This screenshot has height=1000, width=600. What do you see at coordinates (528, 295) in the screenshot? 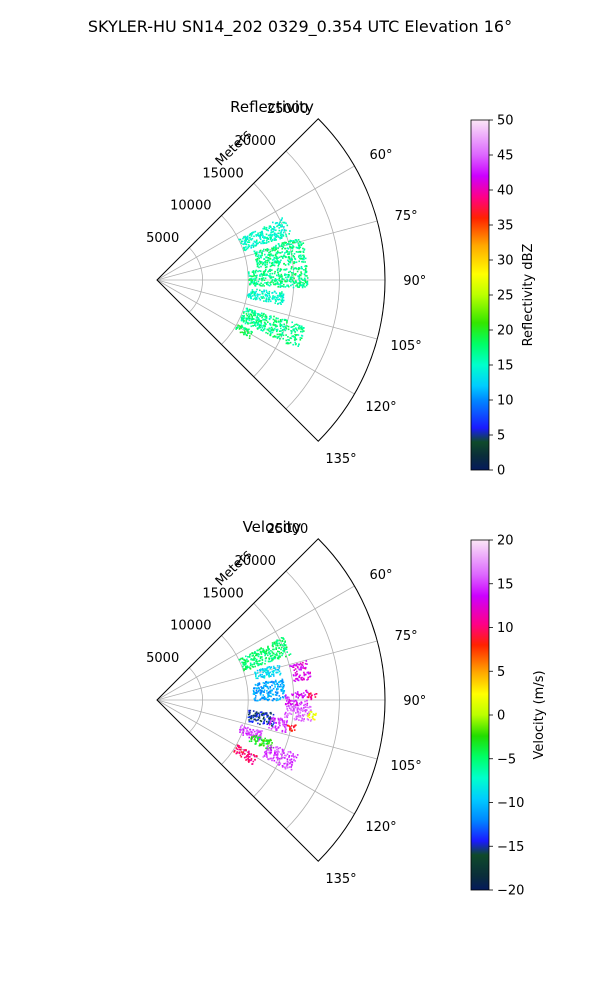
I see `colorbar-label: Reflectivity dBZ` at bounding box center [528, 295].